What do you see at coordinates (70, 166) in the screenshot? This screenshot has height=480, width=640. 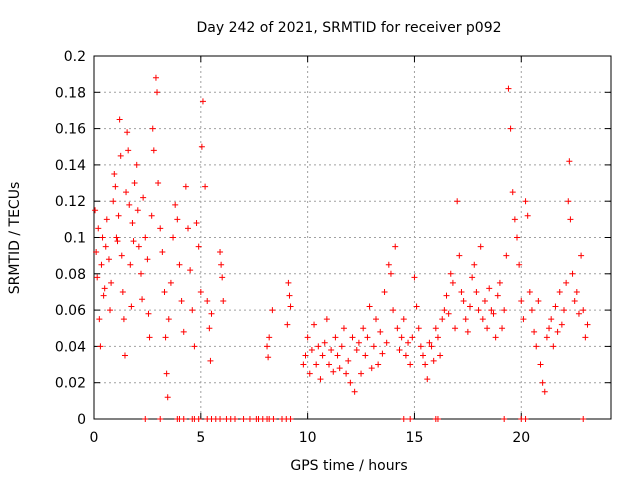 I see `y-tick-label: 0.14` at bounding box center [70, 166].